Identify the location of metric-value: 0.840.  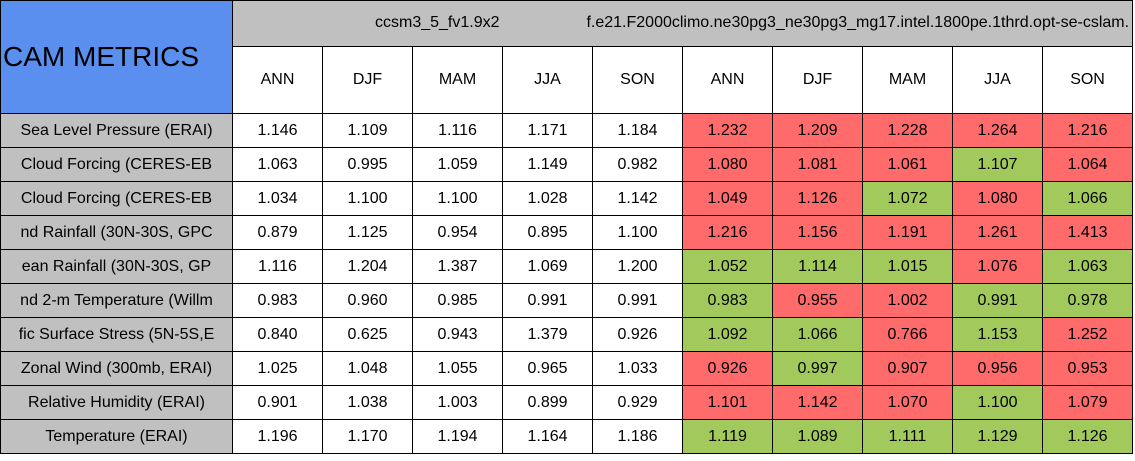
(277, 334).